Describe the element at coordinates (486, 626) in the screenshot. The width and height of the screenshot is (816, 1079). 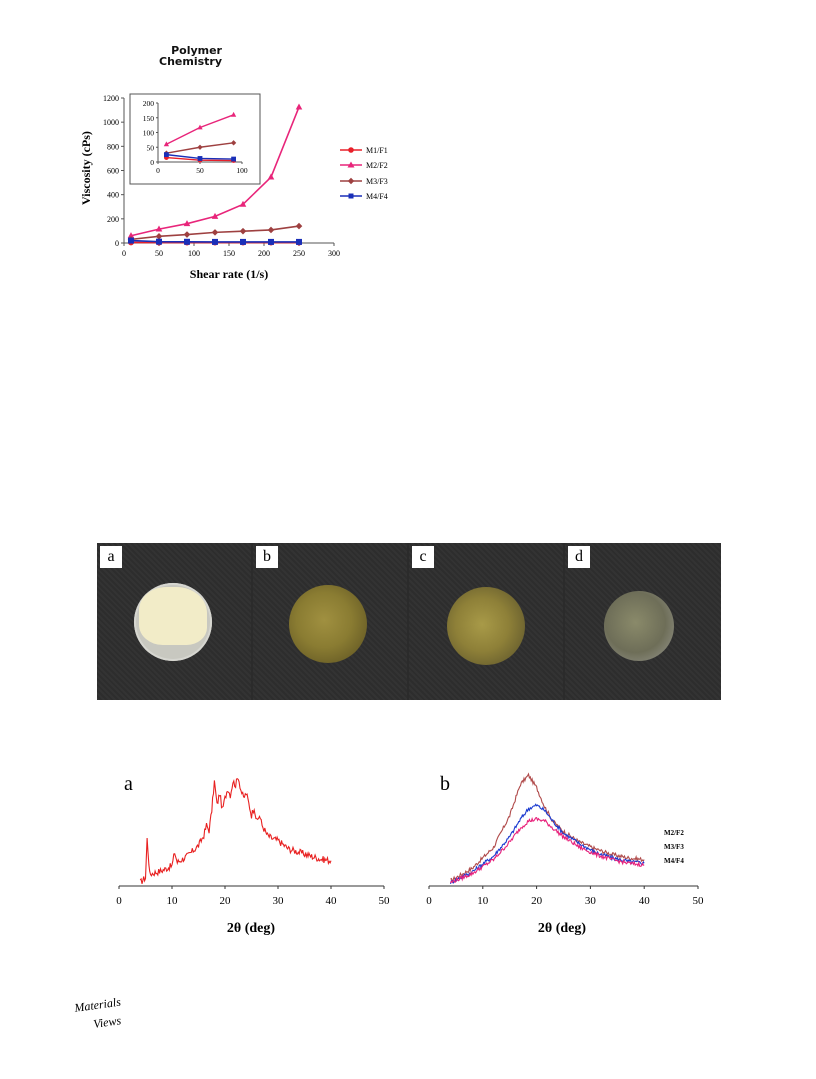
I see `film-disc-c` at that location.